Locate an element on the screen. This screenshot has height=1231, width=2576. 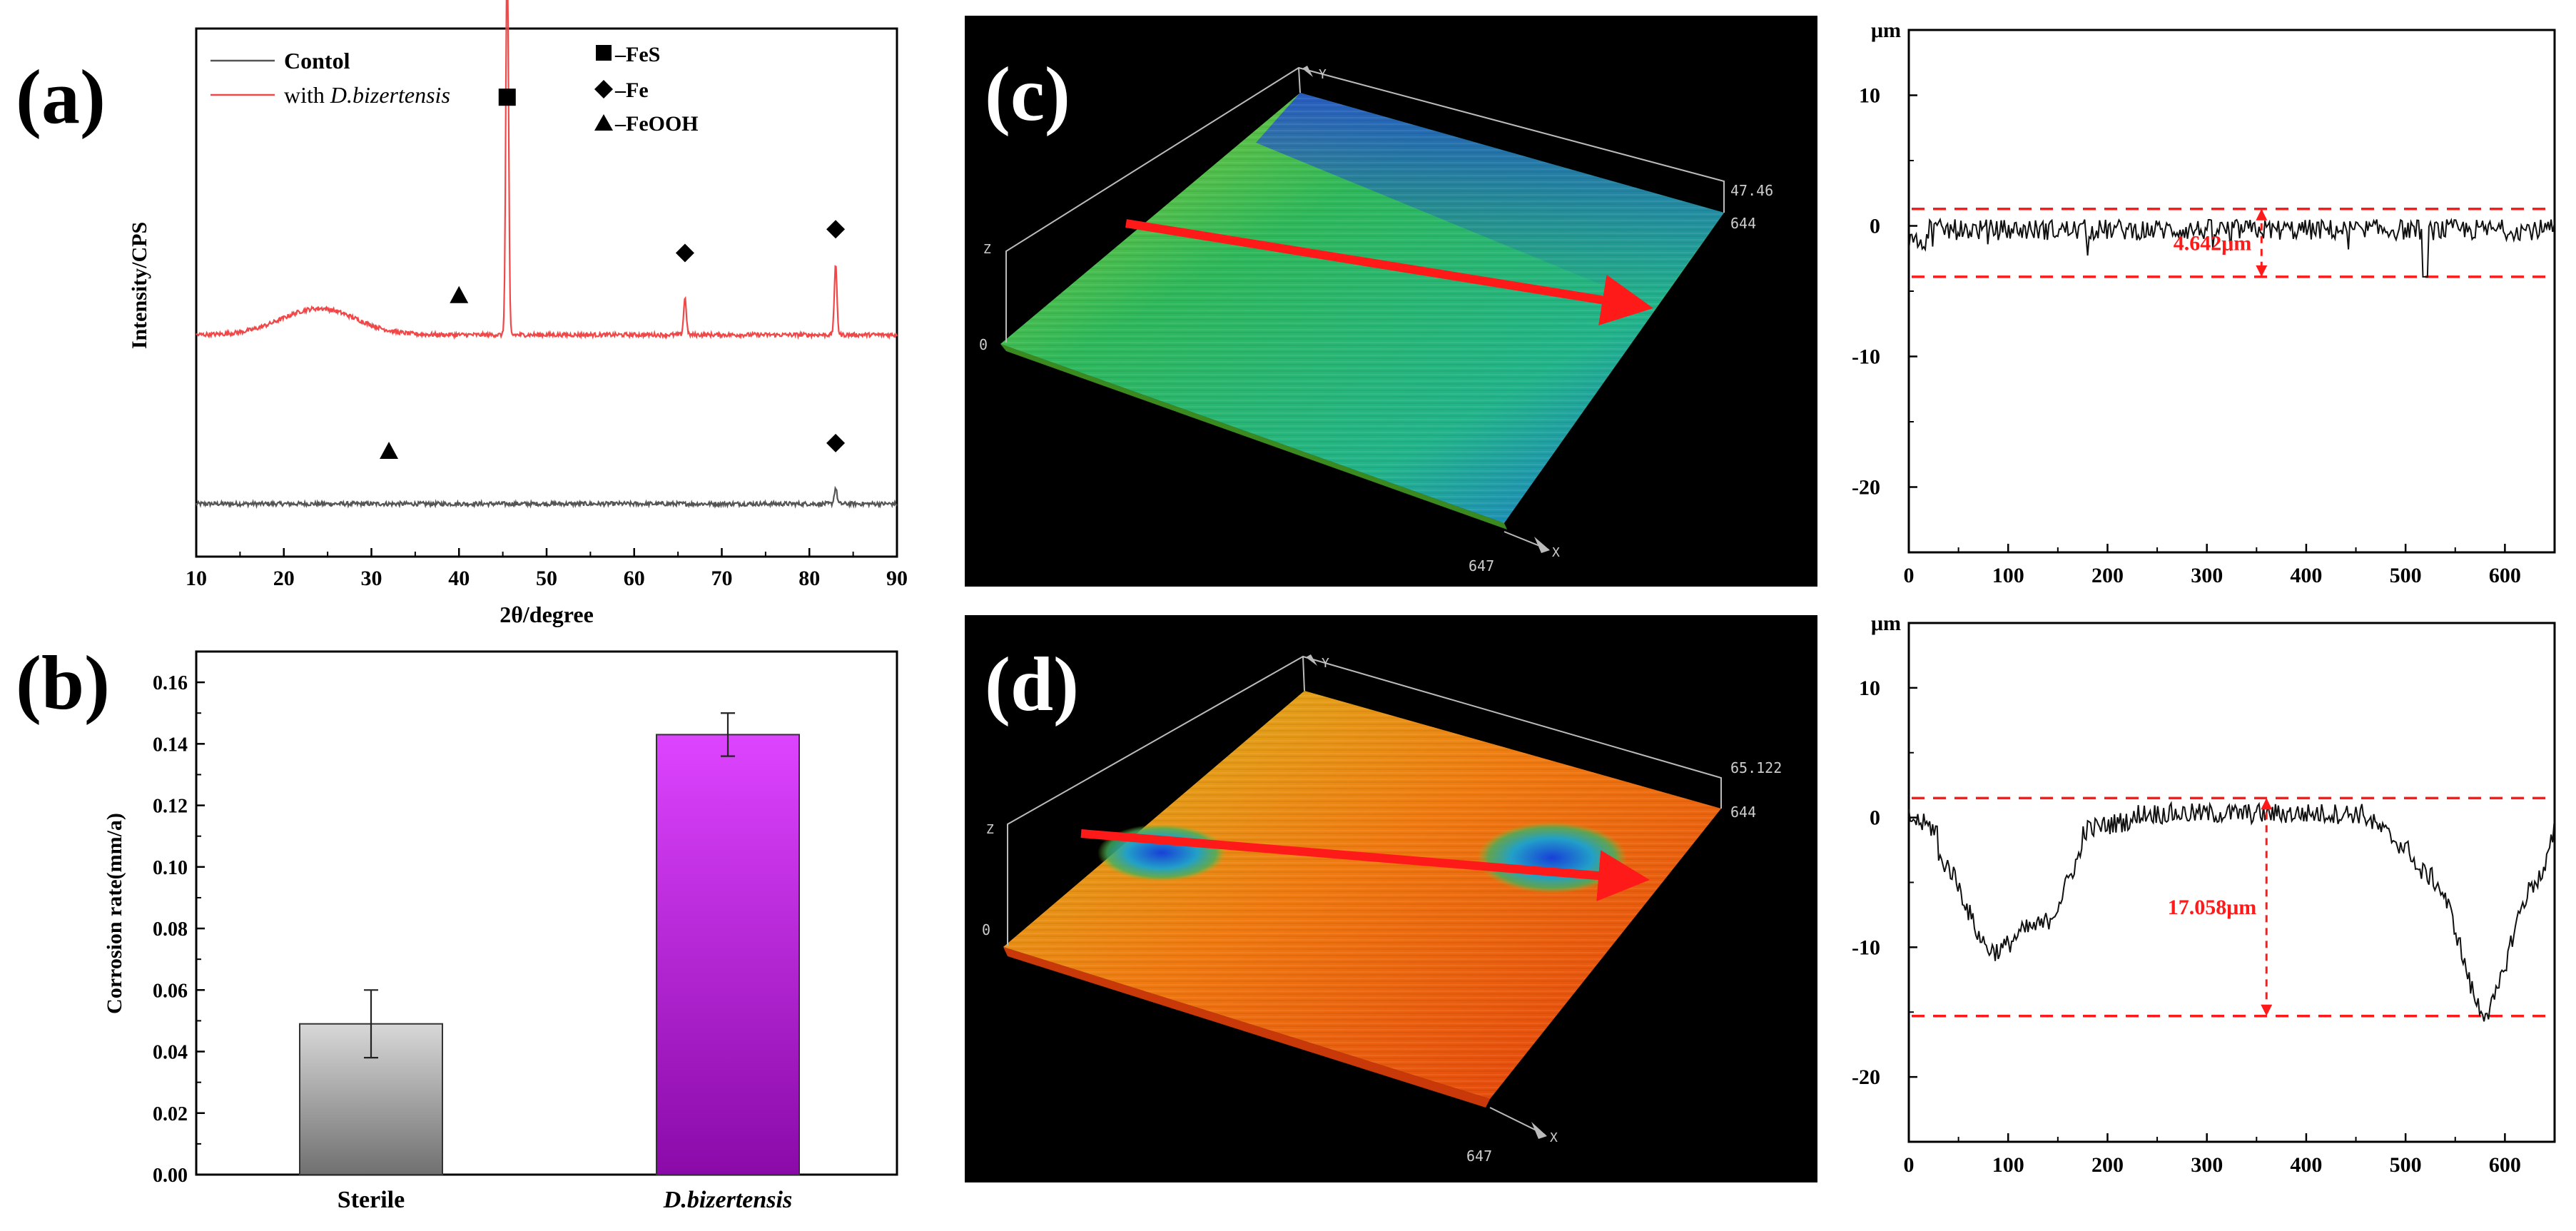
y-axis-label-b: Corrosion rate(mm/a) is located at coordinates (114, 913).